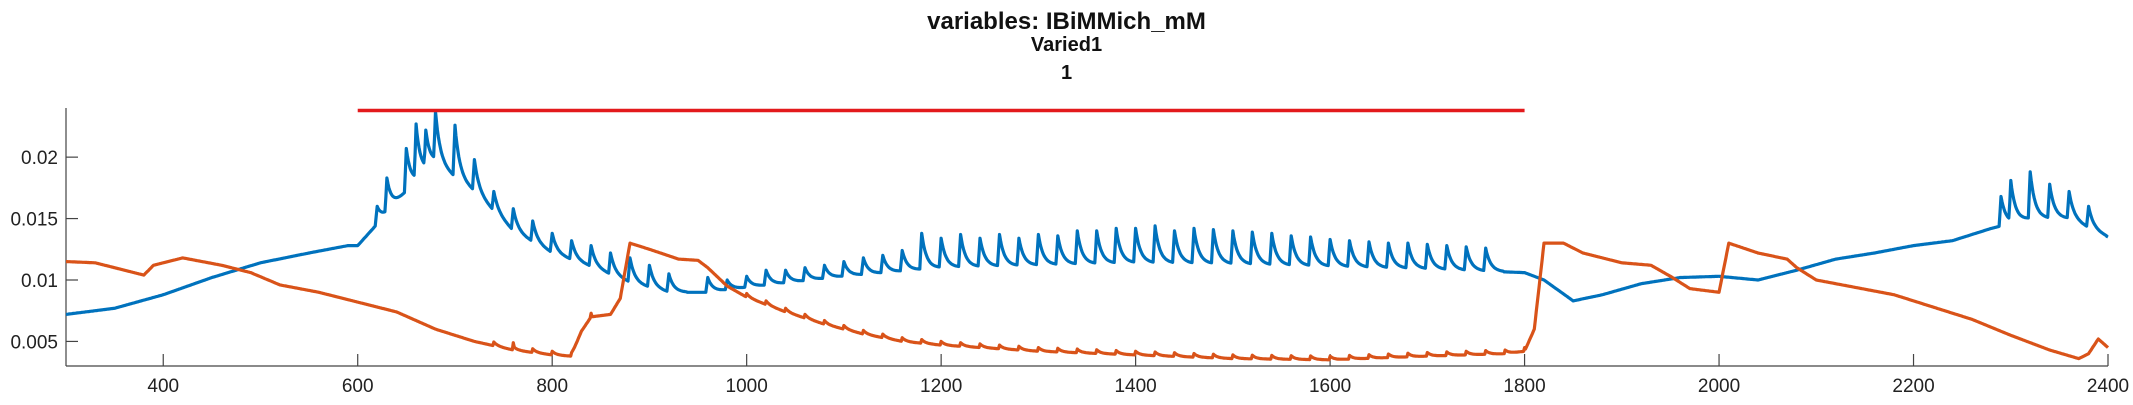 The height and width of the screenshot is (405, 2133). Describe the element at coordinates (1913, 386) in the screenshot. I see `x-tick-label: 2200` at that location.